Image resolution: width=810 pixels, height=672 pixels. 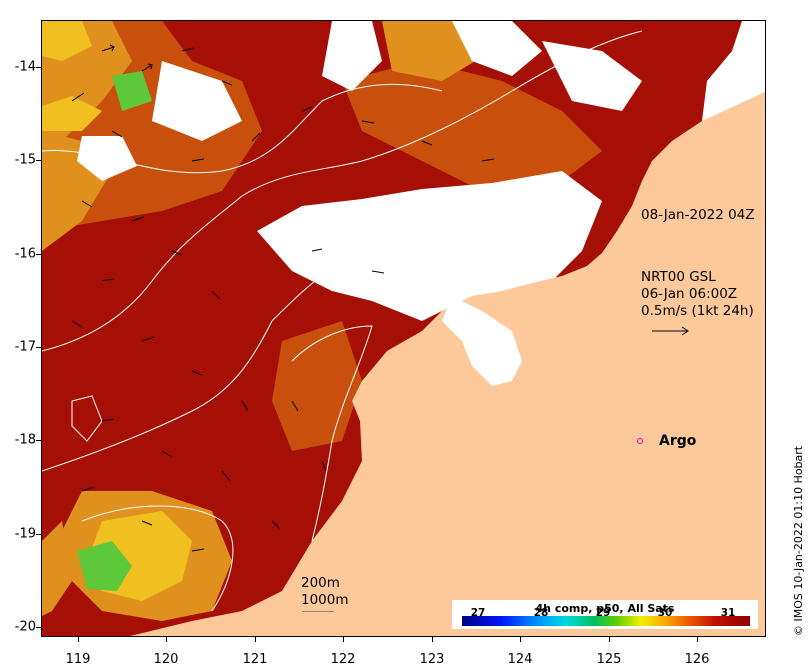 I want to click on current-scale-label: 0.5m/s (1kt 24h), so click(x=697, y=311).